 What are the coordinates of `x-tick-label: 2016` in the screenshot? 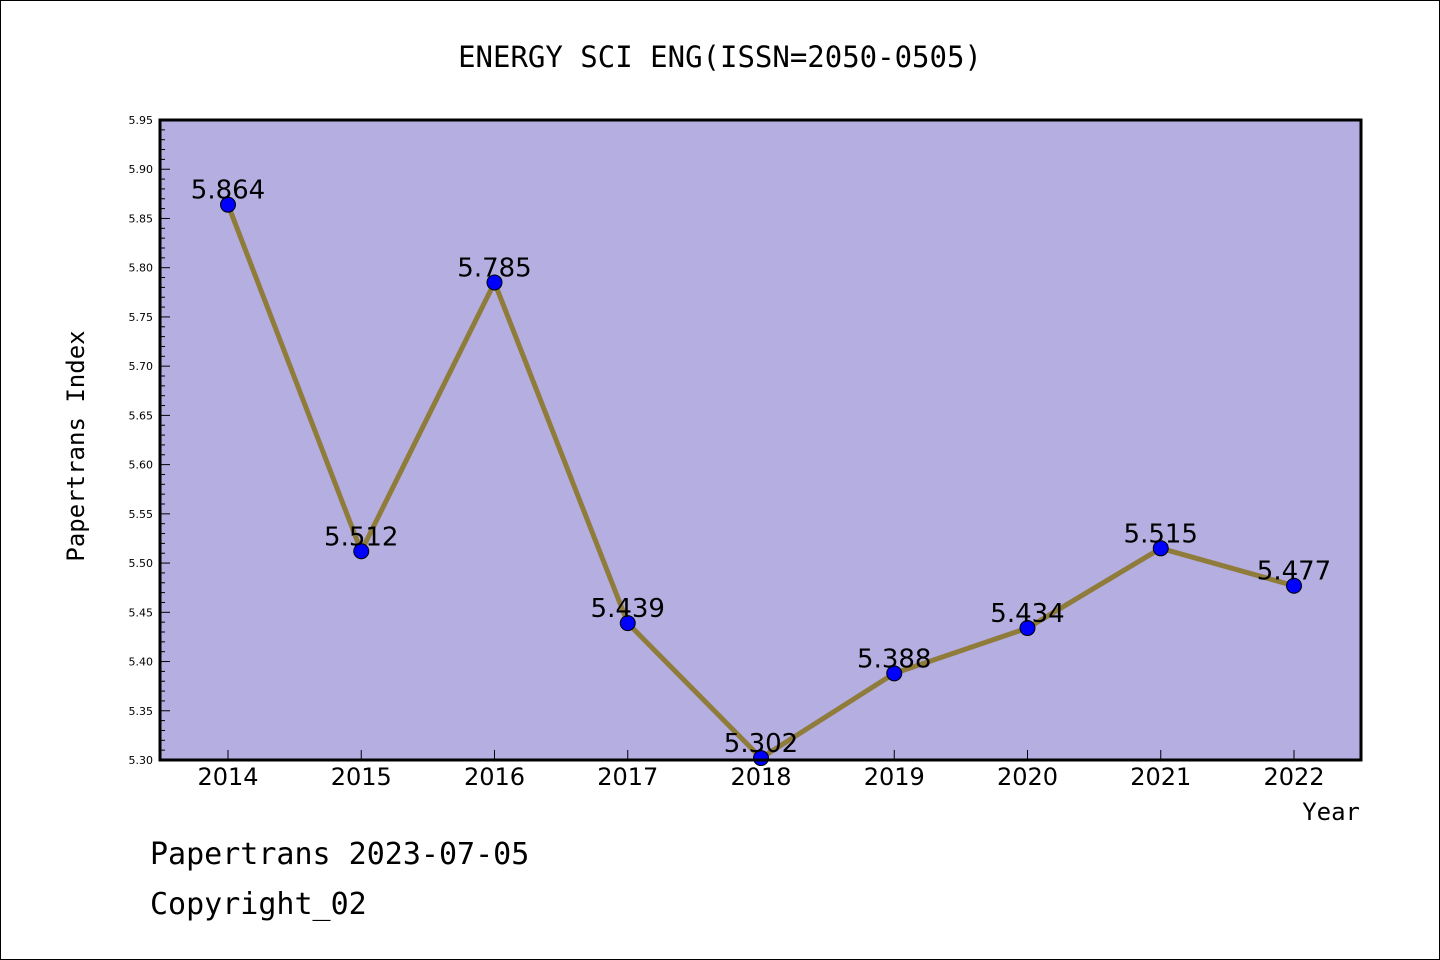 It's located at (494, 777).